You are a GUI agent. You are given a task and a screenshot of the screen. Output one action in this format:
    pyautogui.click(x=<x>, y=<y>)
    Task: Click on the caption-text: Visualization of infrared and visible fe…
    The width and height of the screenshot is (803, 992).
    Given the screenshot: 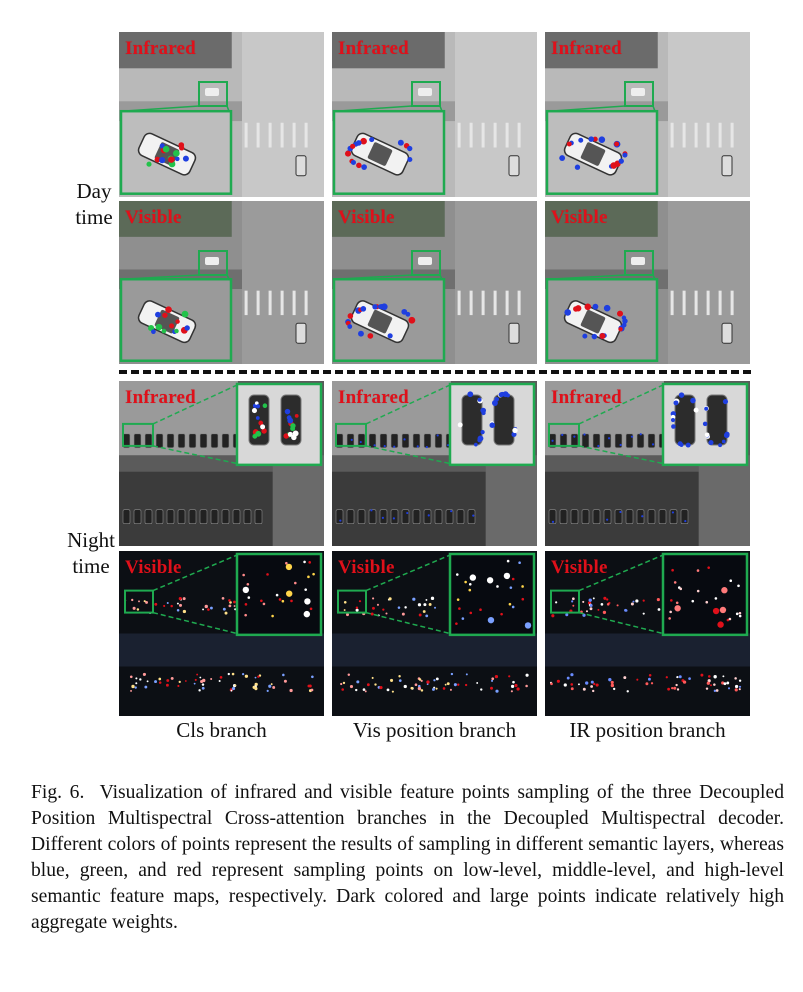 What is the action you would take?
    pyautogui.click(x=407, y=857)
    